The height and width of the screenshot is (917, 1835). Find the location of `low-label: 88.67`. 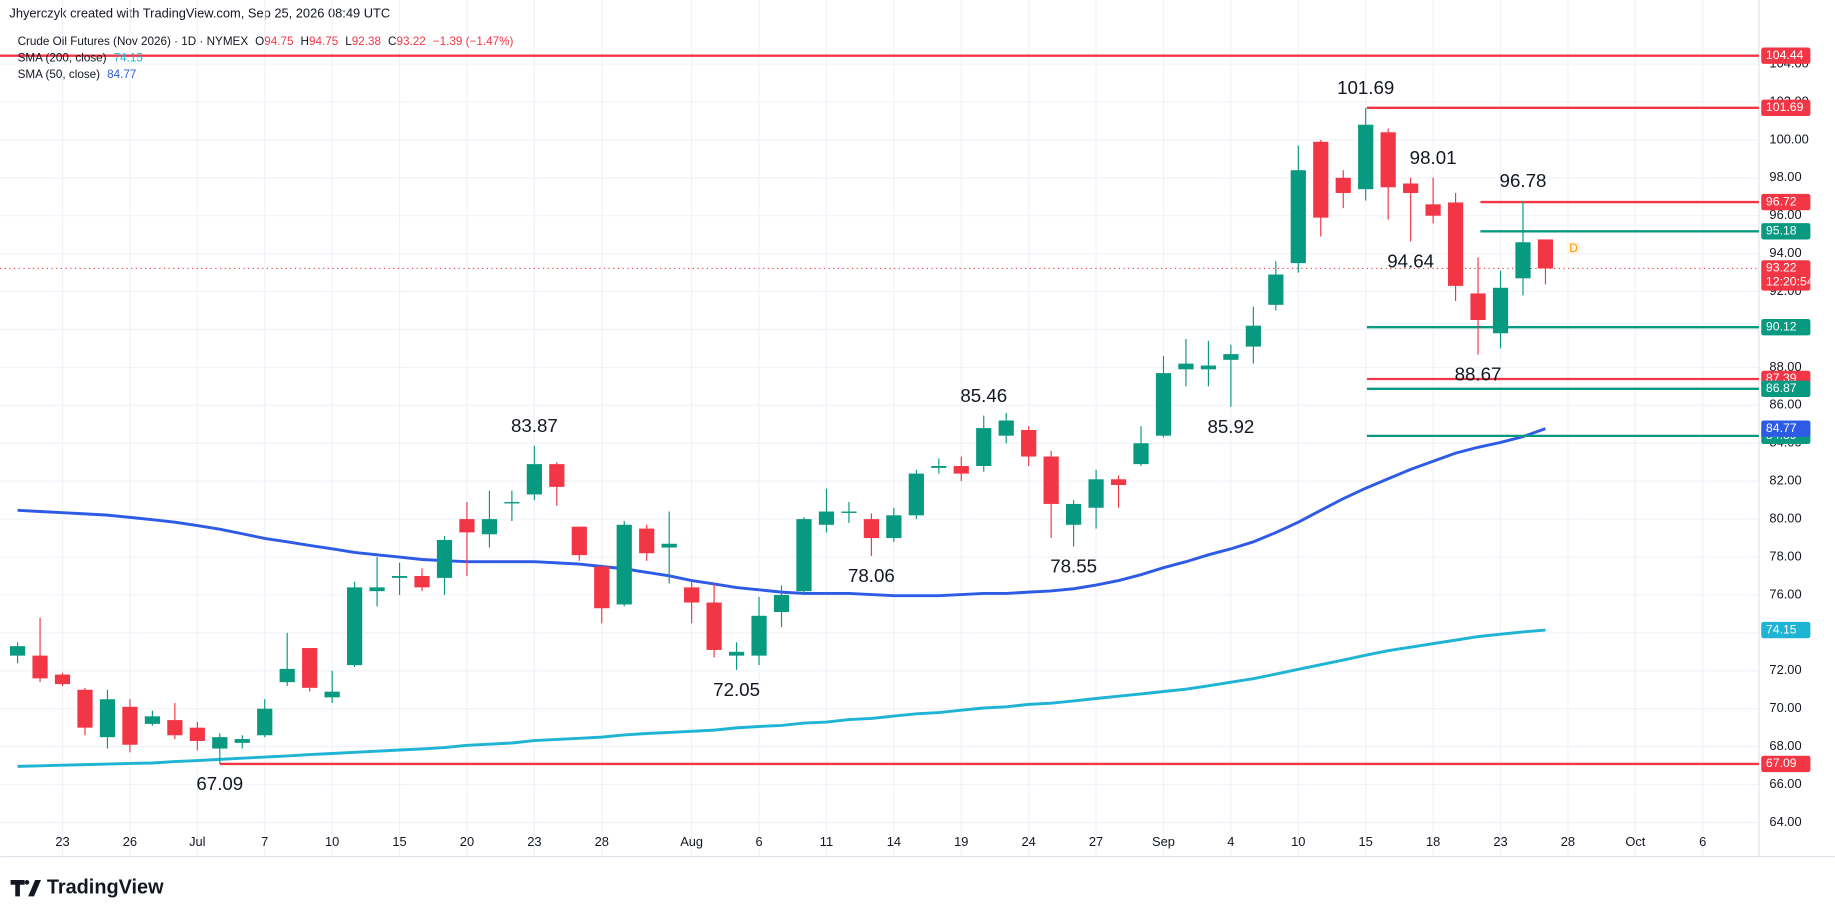

low-label: 88.67 is located at coordinates (1478, 374).